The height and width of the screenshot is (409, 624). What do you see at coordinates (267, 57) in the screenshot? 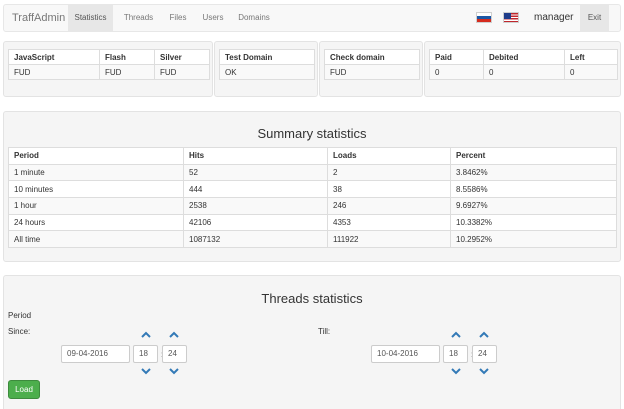
I see `table-header: Test Domain` at bounding box center [267, 57].